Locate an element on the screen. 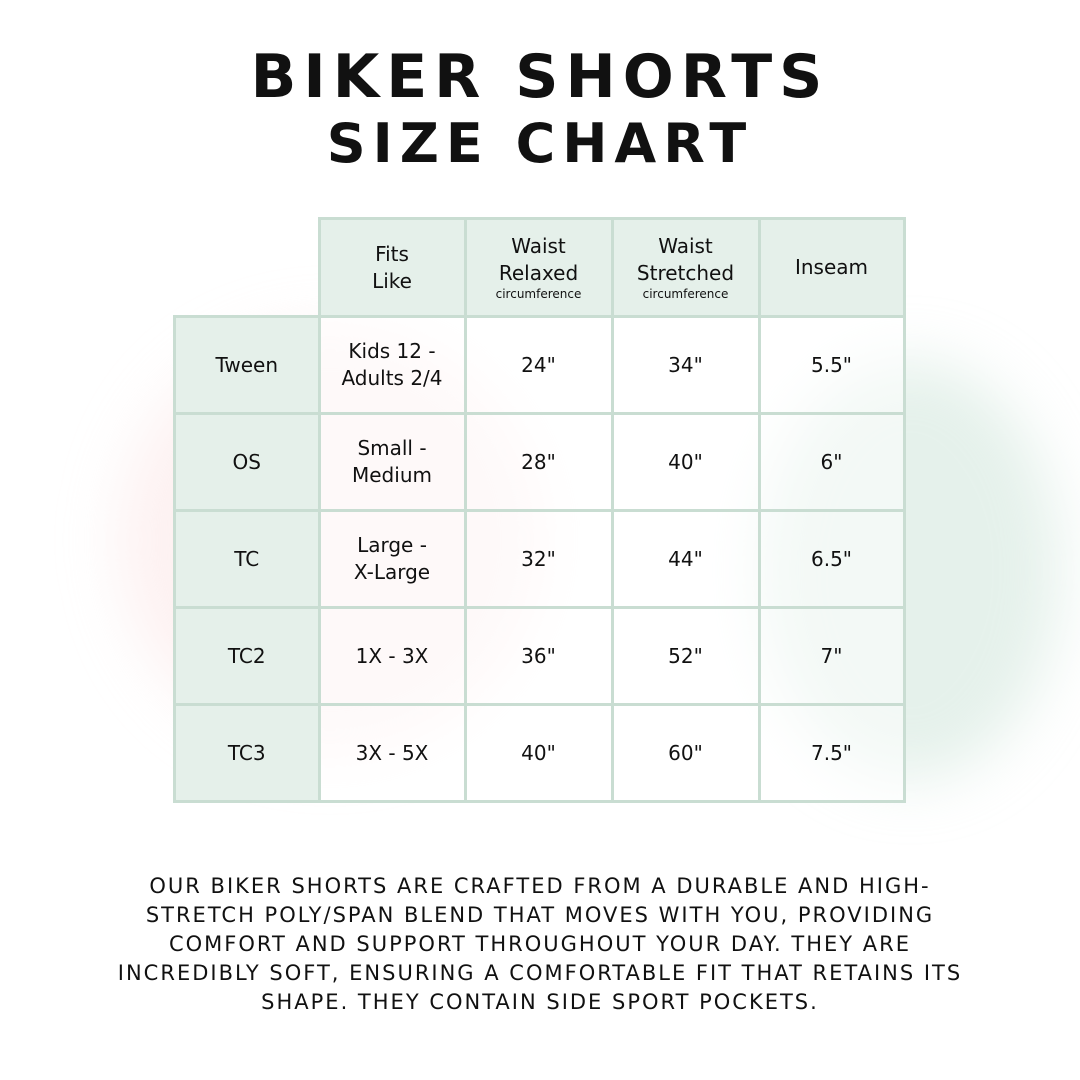 The height and width of the screenshot is (1080, 1080). fits-line: 1X - 3X is located at coordinates (392, 655).